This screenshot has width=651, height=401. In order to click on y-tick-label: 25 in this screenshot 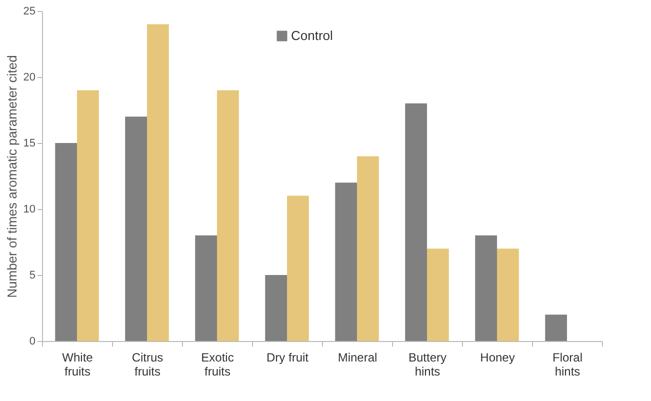, I will do `click(29, 12)`.